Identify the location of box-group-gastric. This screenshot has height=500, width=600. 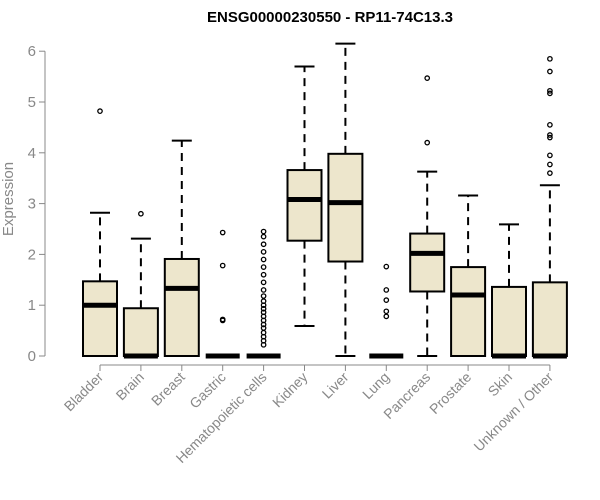
(222, 294).